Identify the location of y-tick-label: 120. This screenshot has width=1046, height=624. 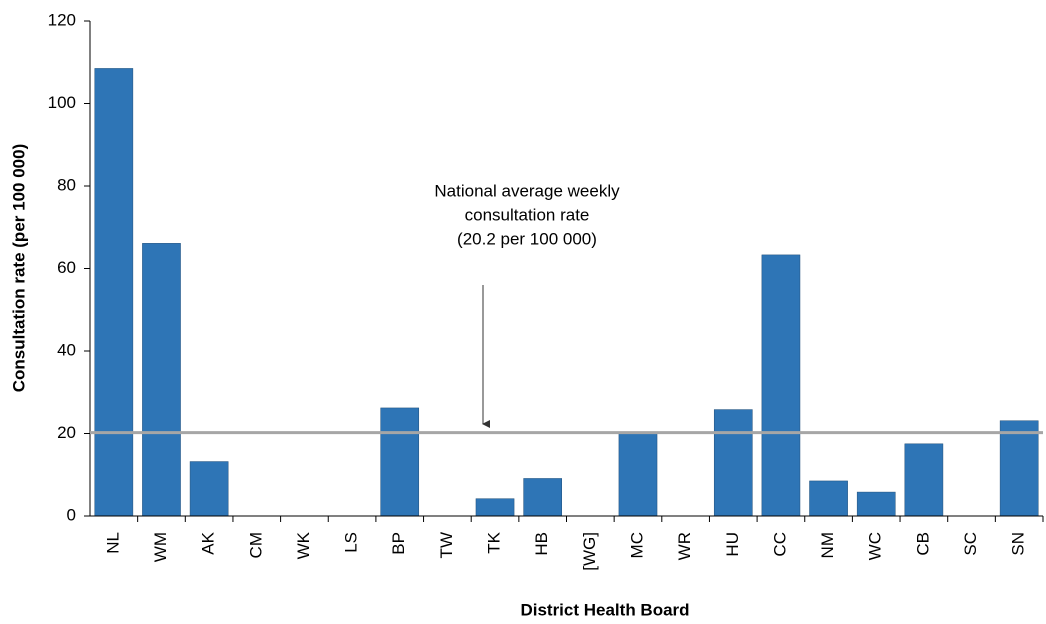
(62, 19).